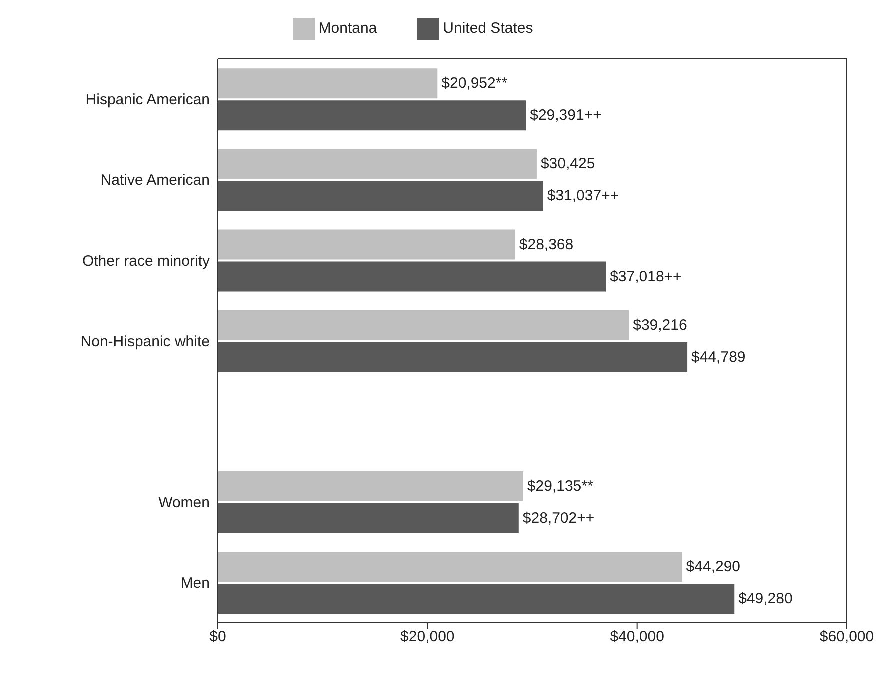  I want to click on data-label: $31,037++, so click(583, 196).